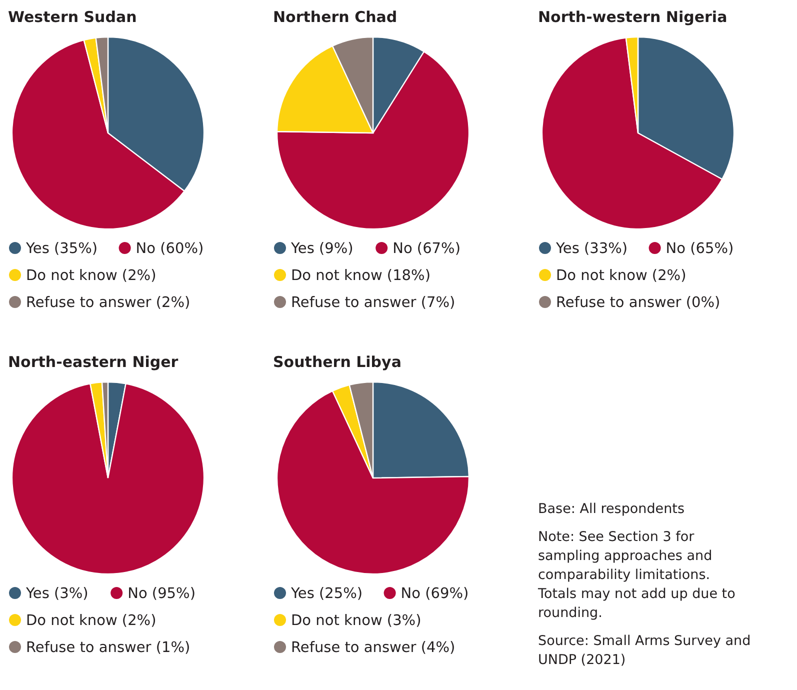 The height and width of the screenshot is (690, 797). I want to click on legend-label: Yes (33%), so click(591, 249).